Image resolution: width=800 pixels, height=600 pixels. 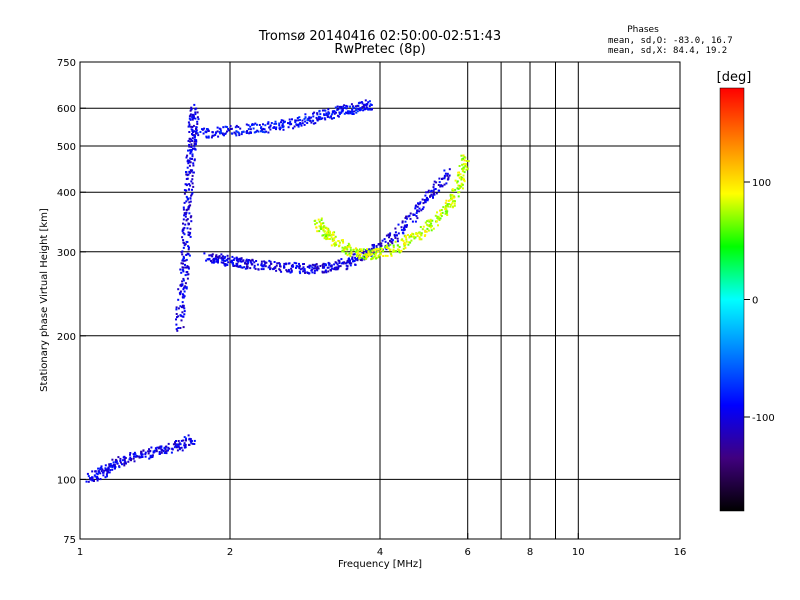 I want to click on colorbar-tick-label: 0, so click(x=755, y=301).